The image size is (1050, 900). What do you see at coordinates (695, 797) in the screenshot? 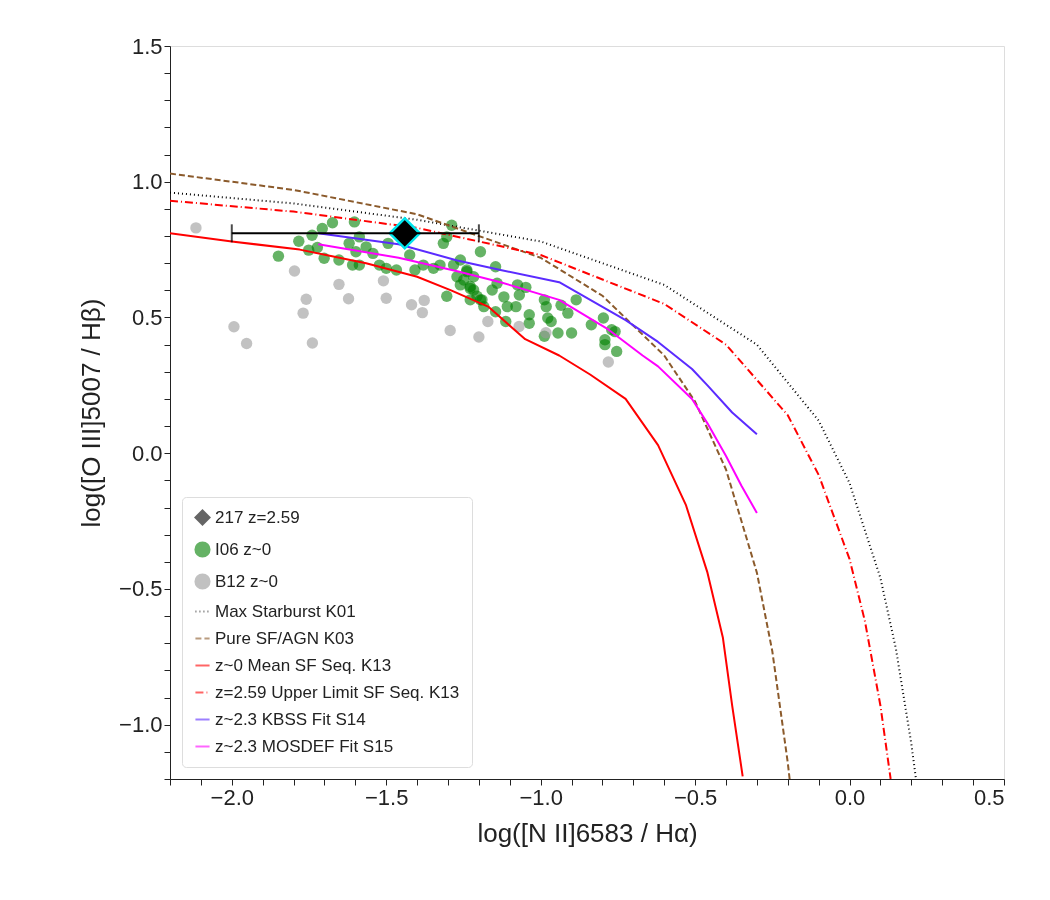
I see `x-tick-label: −0.5` at bounding box center [695, 797].